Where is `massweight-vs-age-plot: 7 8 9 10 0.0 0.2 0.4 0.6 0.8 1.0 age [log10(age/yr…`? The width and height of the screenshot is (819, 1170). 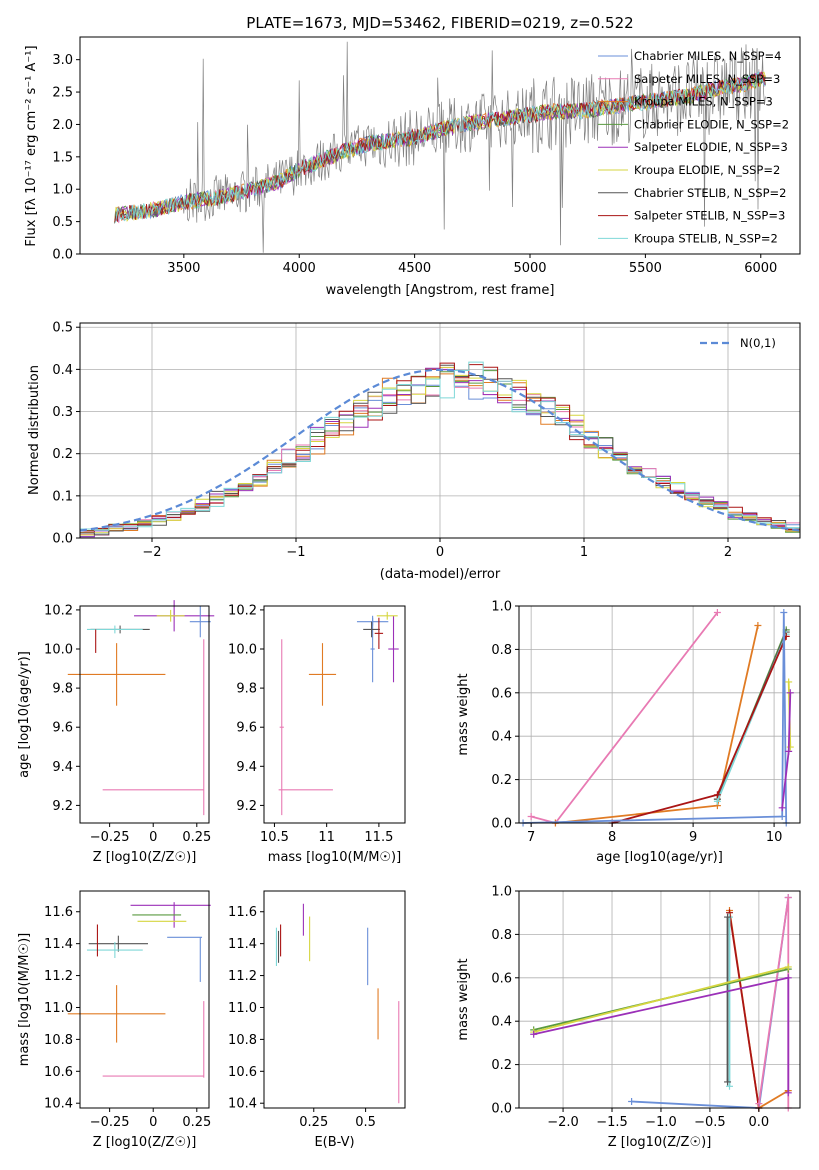
massweight-vs-age-plot: 7 8 9 10 0.0 0.2 0.4 0.6 0.8 1.0 age [log10(age/yr… is located at coordinates (628, 732).